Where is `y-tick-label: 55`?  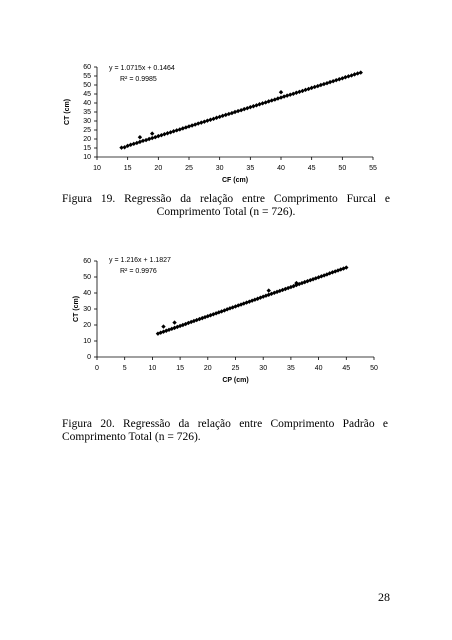
y-tick-label: 55 is located at coordinates (87, 76).